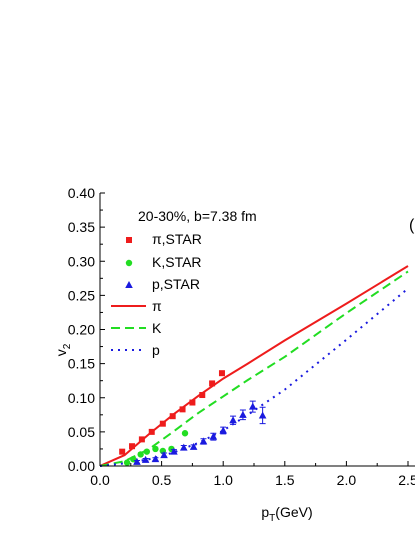  What do you see at coordinates (129, 240) in the screenshot?
I see `legend-marker-square` at bounding box center [129, 240].